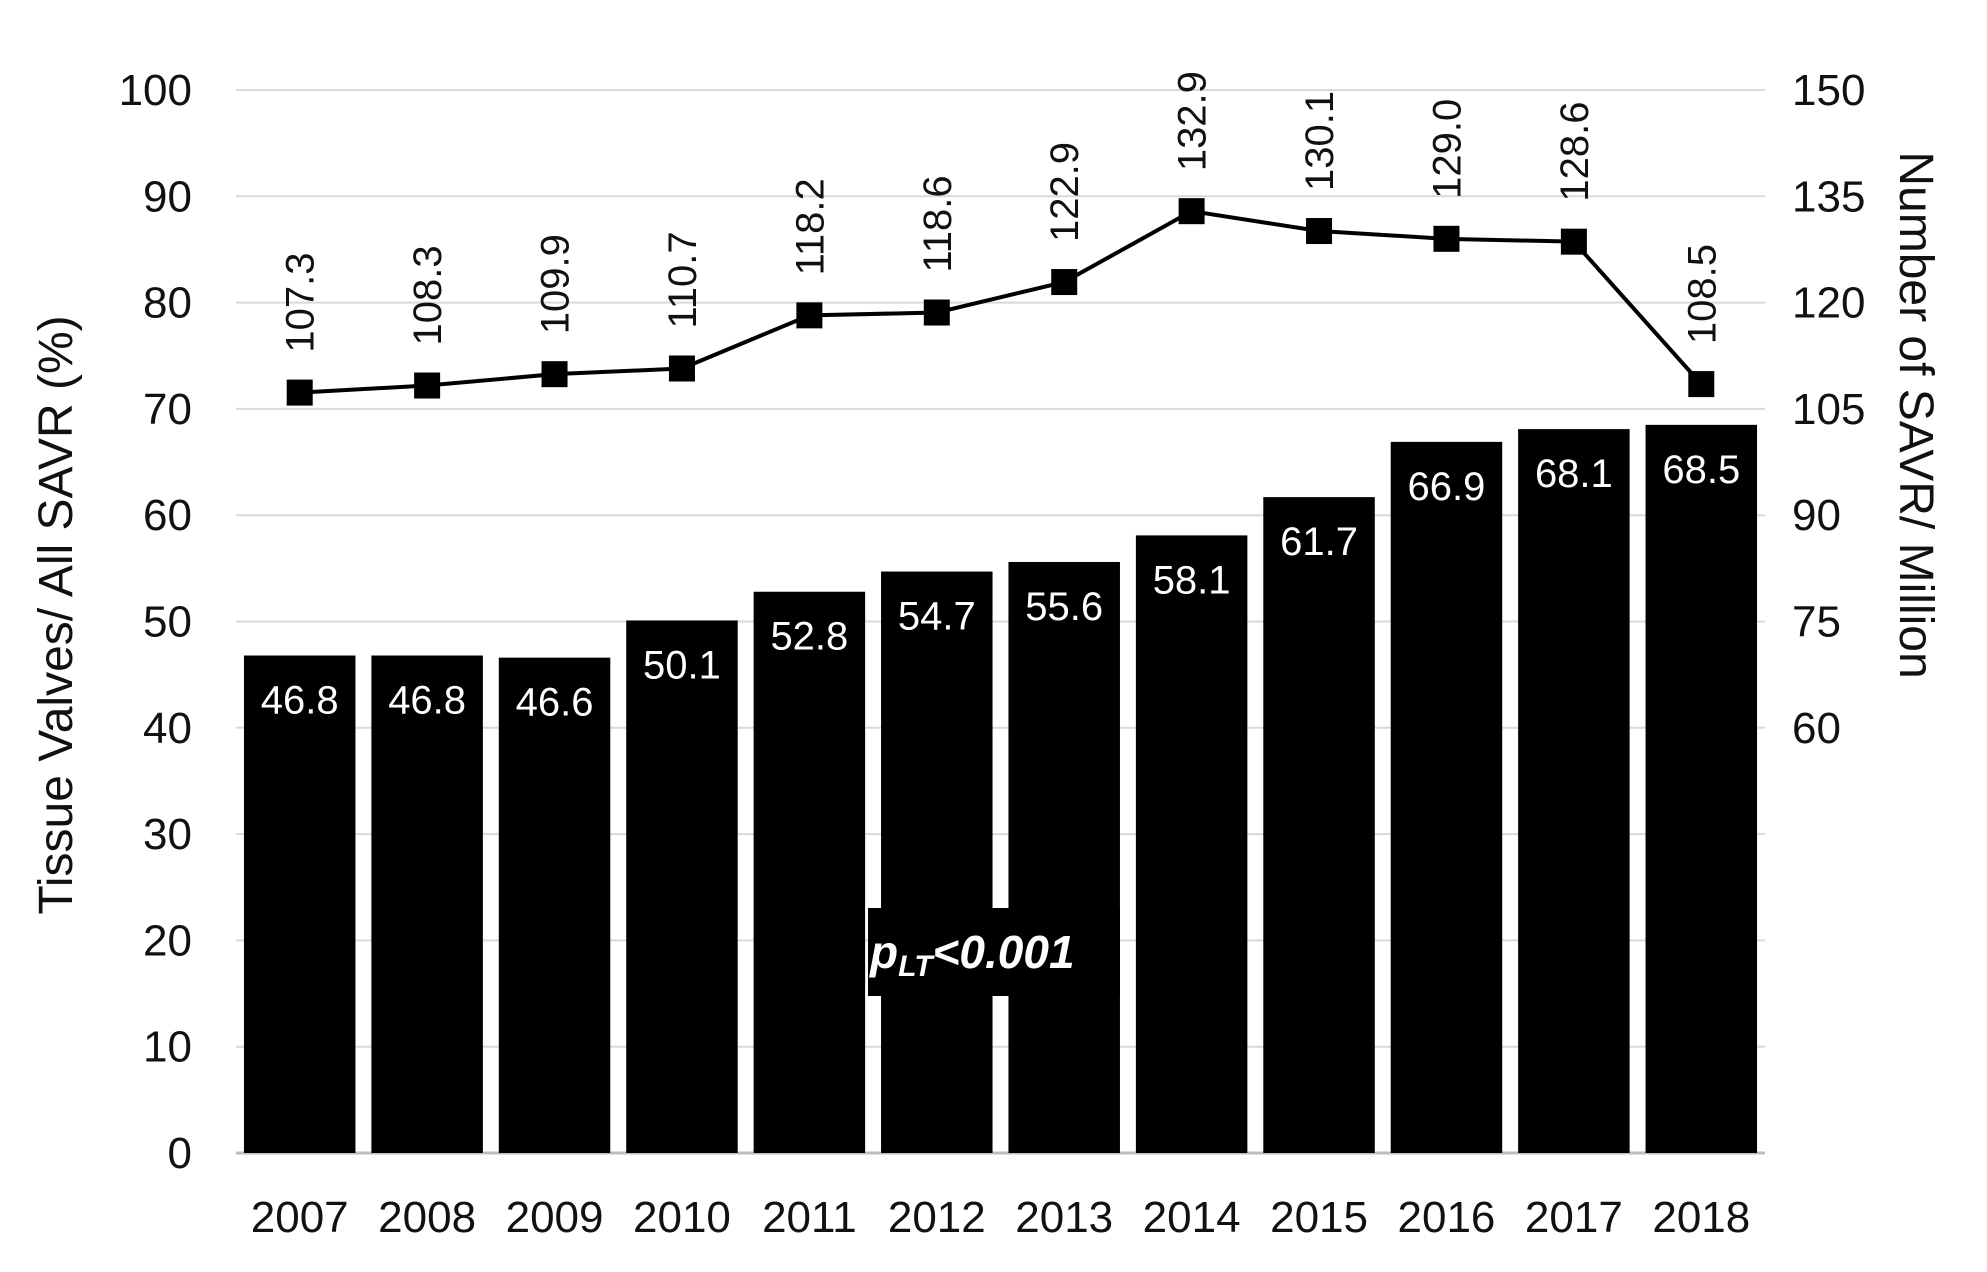  Describe the element at coordinates (167, 622) in the screenshot. I see `left-axis-tick-label: 50` at that location.